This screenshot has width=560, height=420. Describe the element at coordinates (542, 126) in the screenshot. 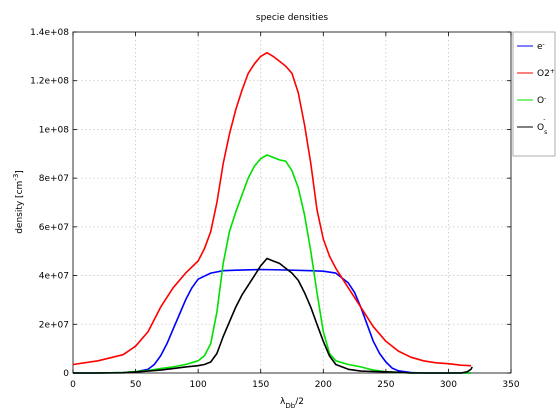

I see `legend-label: Os-` at that location.